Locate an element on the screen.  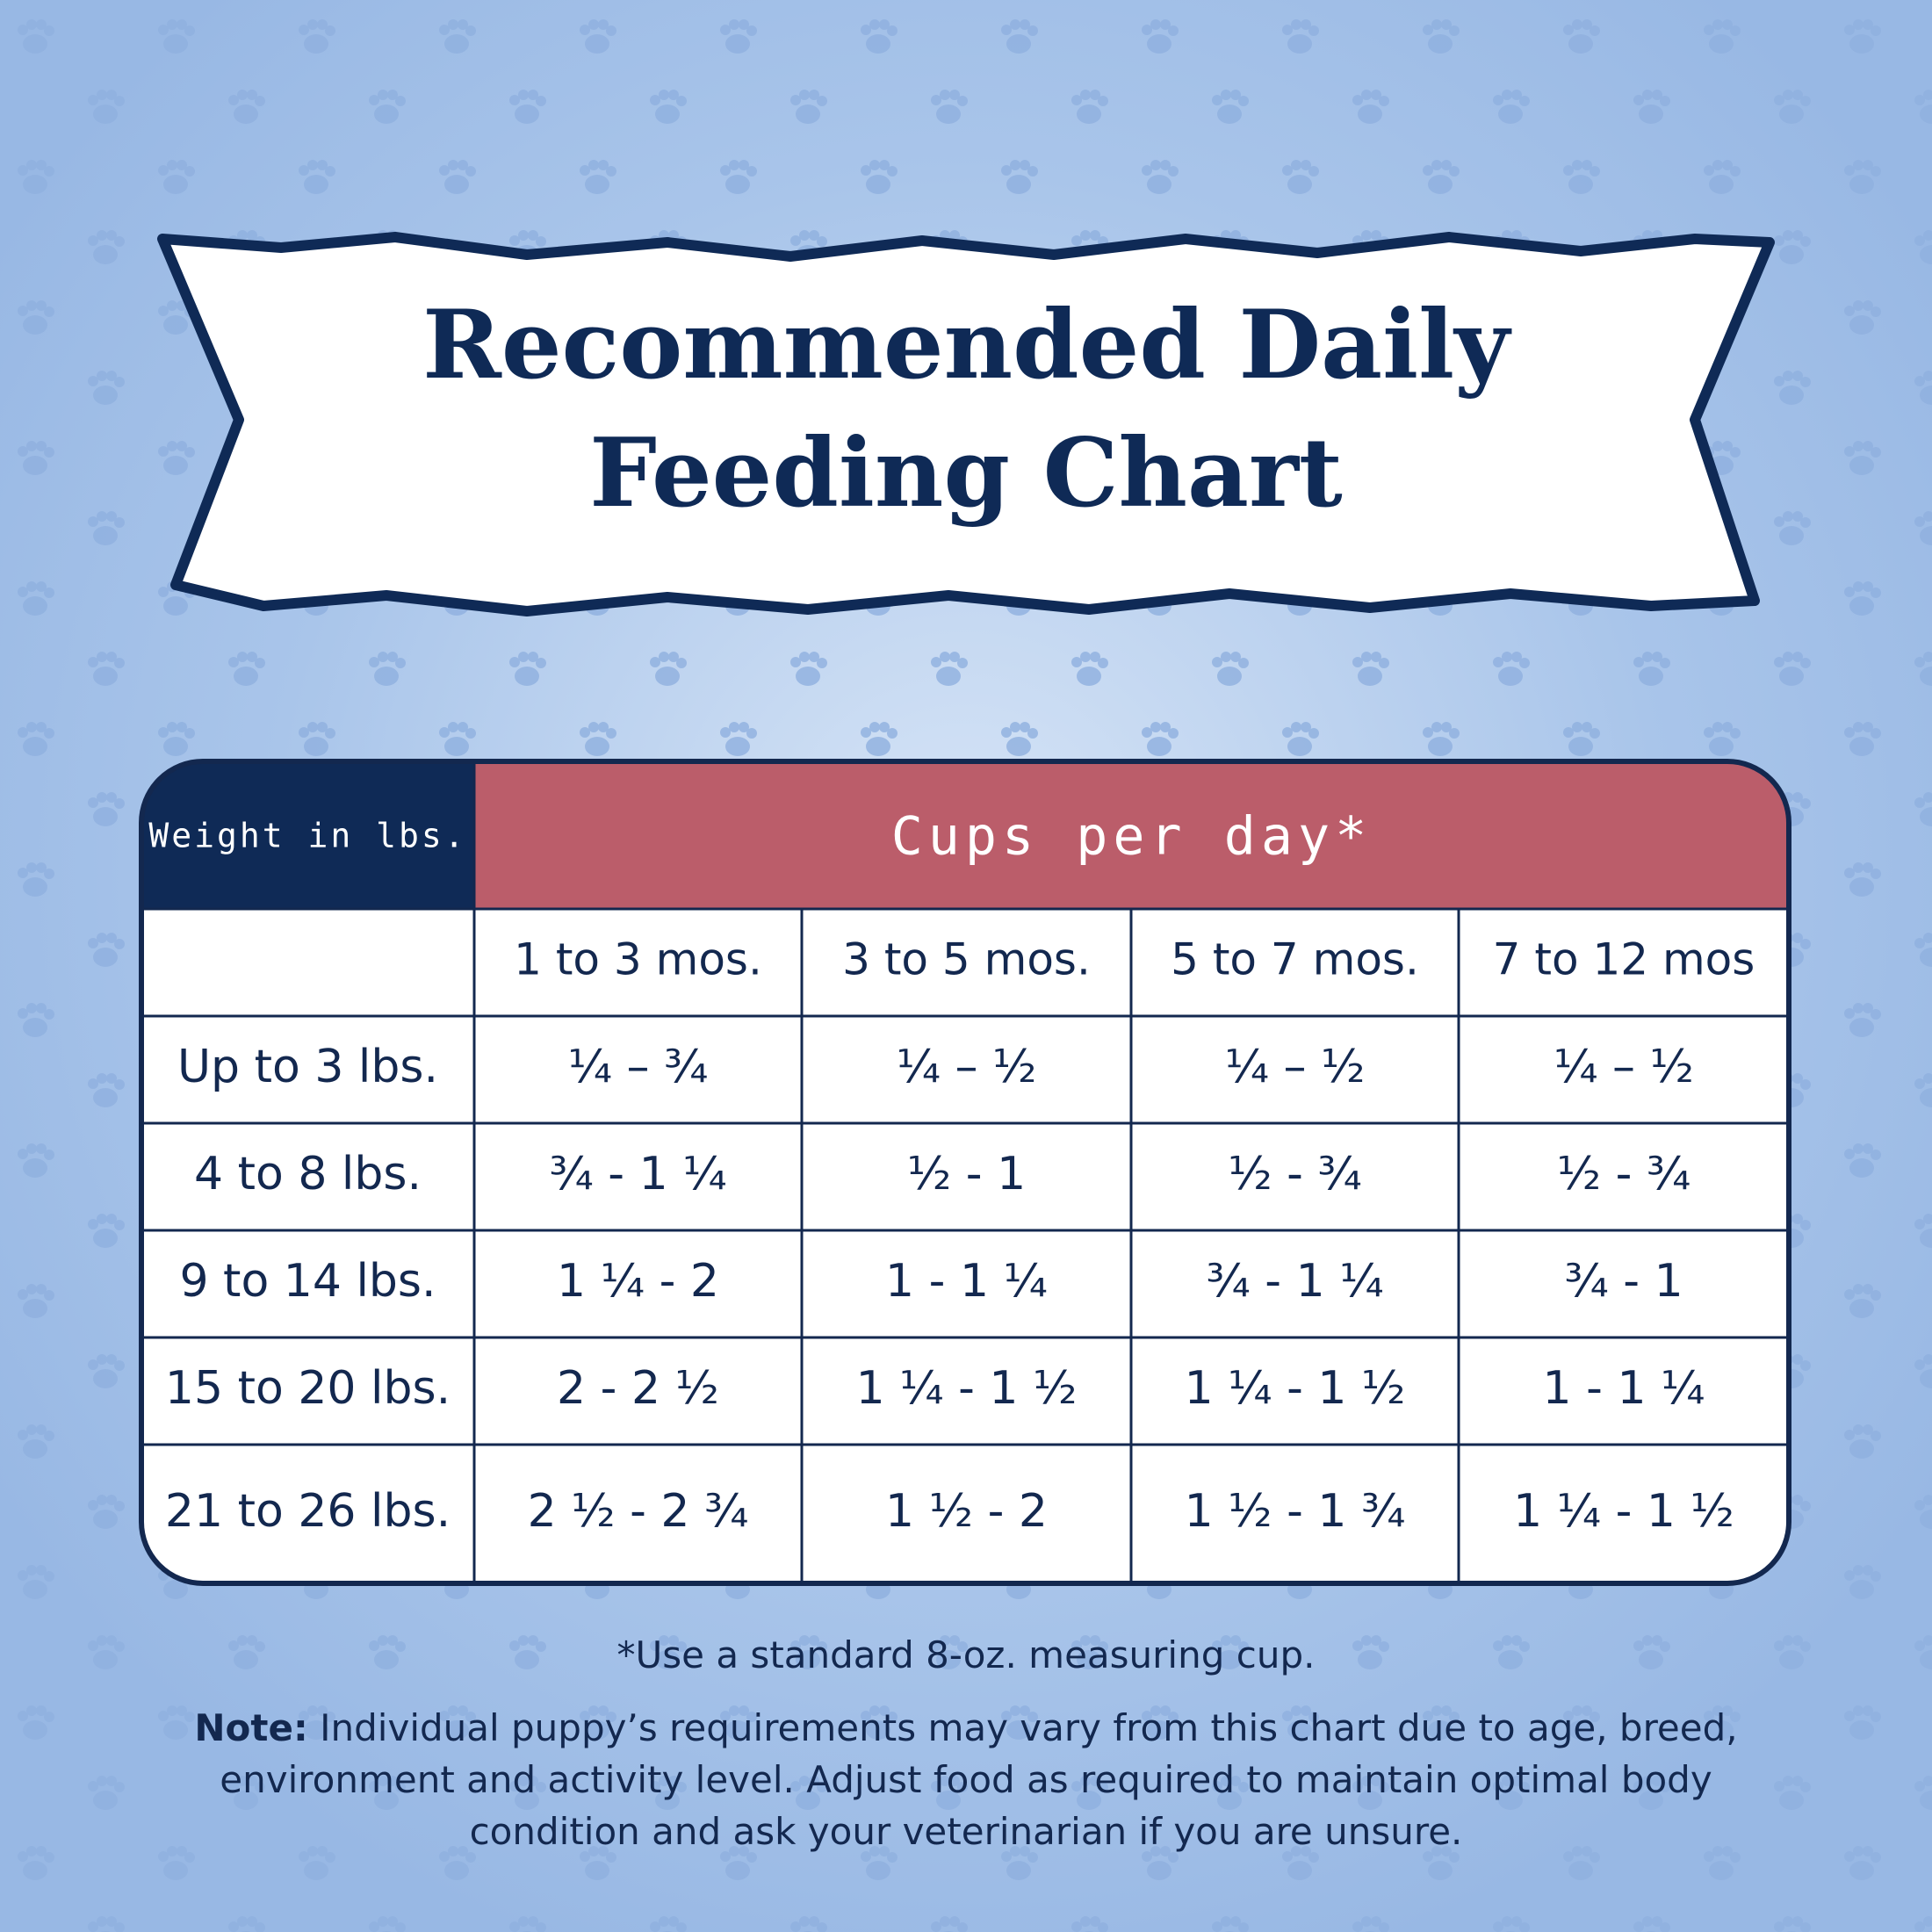
row-header: Up to 3 lbs. is located at coordinates (307, 1067).